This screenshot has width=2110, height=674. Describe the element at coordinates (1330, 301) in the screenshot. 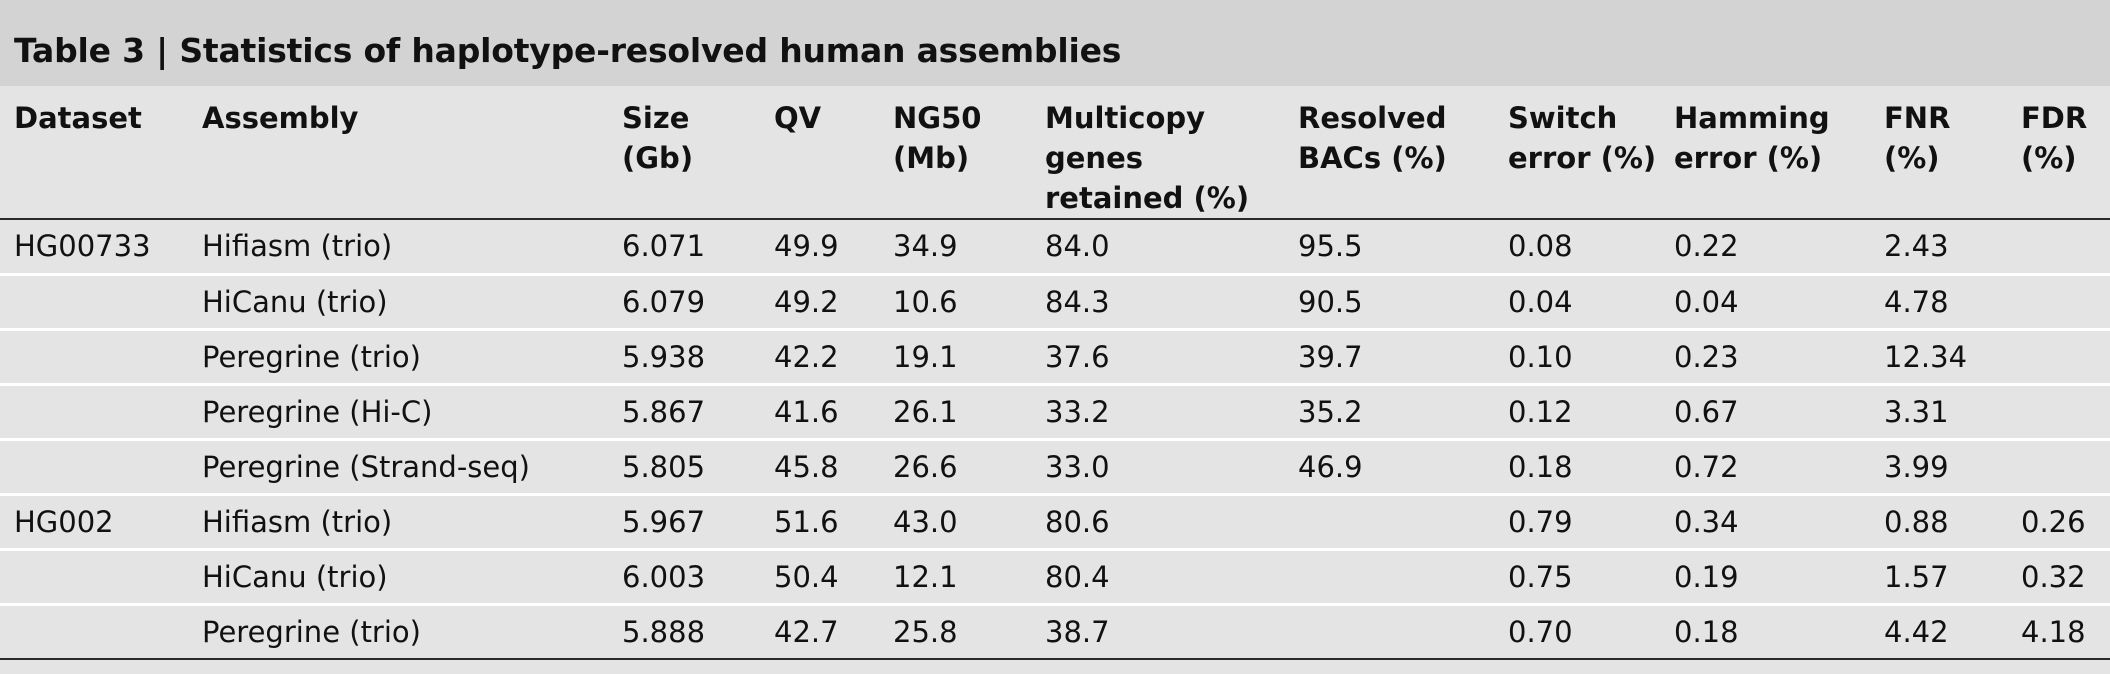

I see `cell-resolved-bacs: 90.5` at that location.